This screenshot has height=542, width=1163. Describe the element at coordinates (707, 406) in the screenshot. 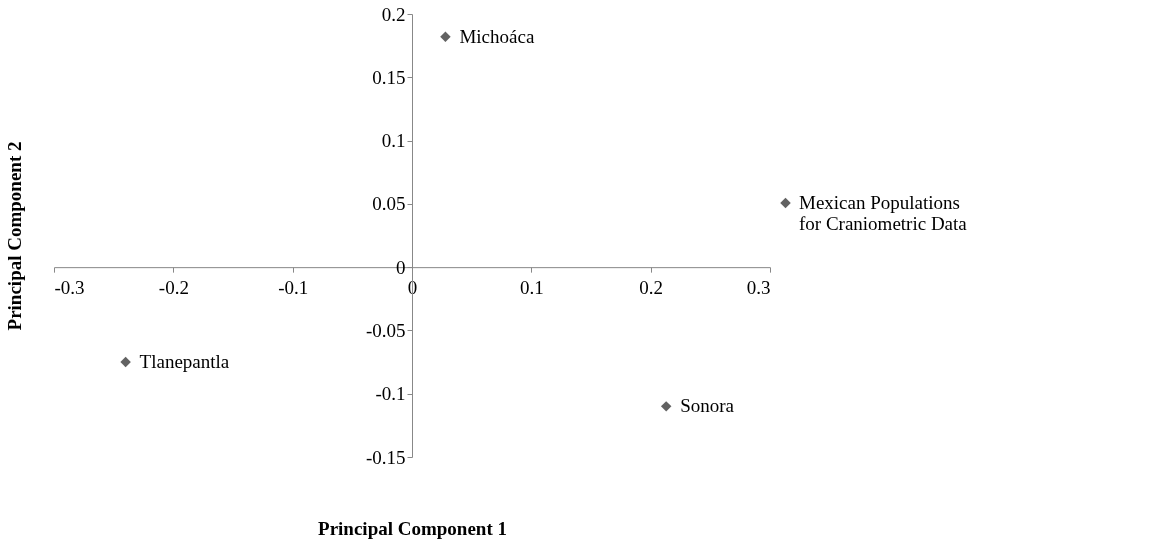

I see `annotation: Sonora` at that location.